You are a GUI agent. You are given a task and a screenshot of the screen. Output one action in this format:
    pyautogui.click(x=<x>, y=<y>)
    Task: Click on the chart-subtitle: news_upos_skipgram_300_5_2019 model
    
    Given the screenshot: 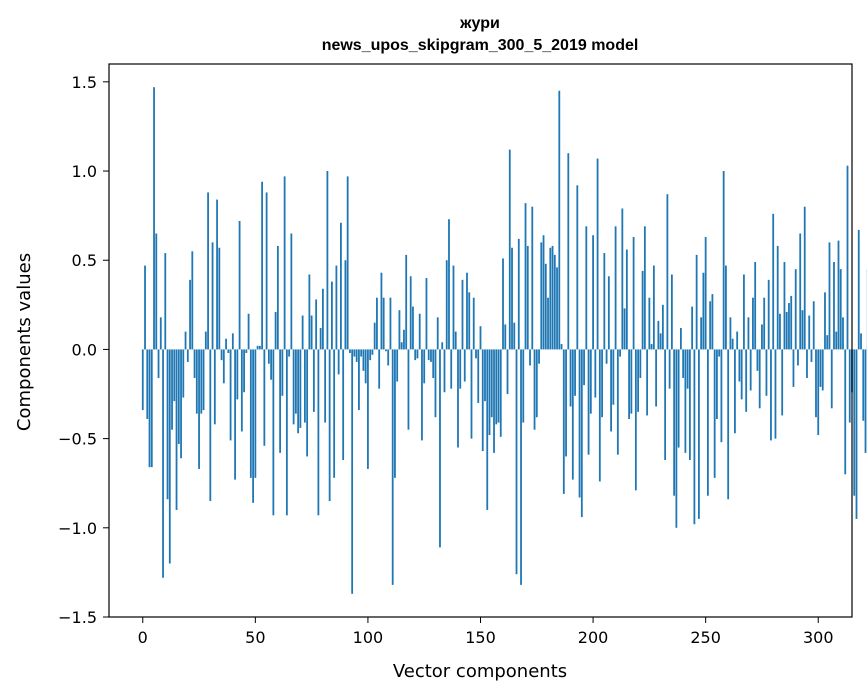 What is the action you would take?
    pyautogui.click(x=480, y=45)
    